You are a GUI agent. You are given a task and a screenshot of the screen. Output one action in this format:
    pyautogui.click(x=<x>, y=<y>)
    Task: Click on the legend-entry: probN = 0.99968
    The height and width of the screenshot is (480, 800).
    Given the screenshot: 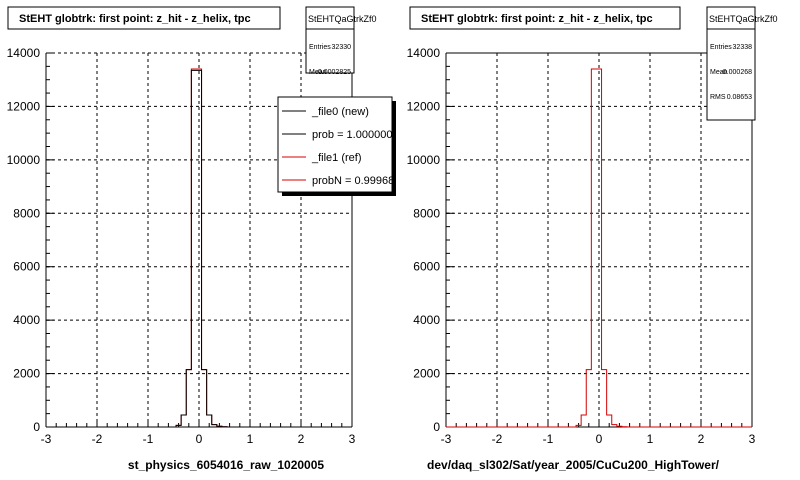 What is the action you would take?
    pyautogui.click(x=353, y=181)
    